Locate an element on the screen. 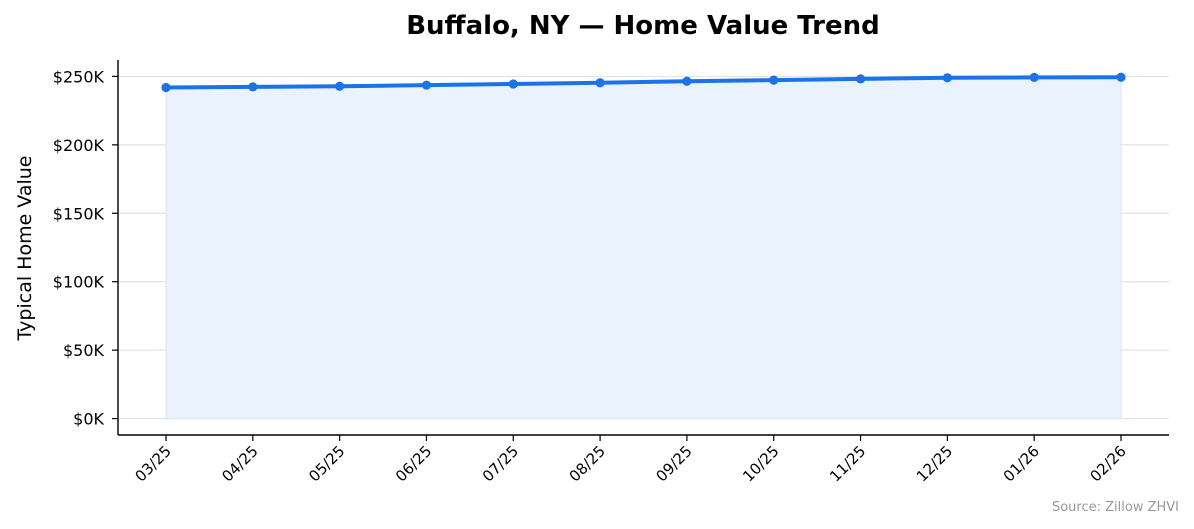 This screenshot has width=1194, height=529. x-tick-label: 08/25 is located at coordinates (587, 463).